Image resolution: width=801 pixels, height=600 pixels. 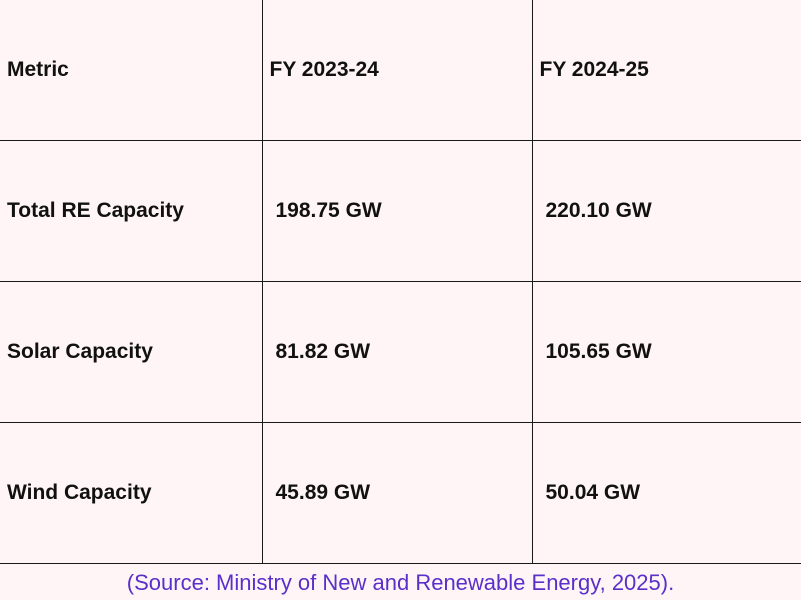 I want to click on cell-solar-fy-2024-25: 105.65 GW, so click(x=666, y=352).